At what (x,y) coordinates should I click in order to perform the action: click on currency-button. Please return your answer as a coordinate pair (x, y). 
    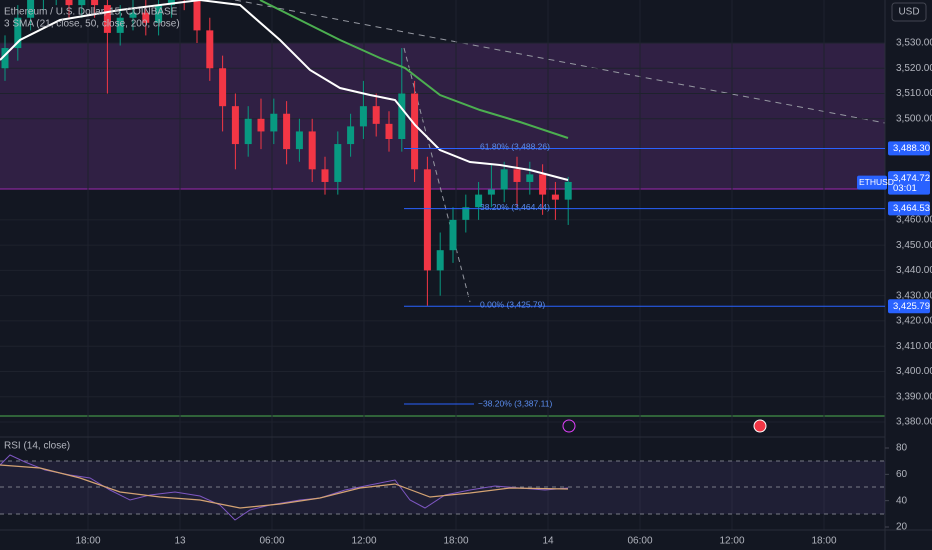
    Looking at the image, I should click on (909, 12).